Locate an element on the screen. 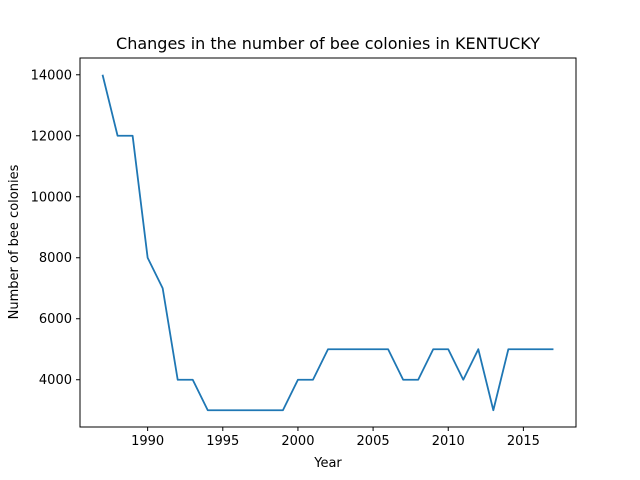 The width and height of the screenshot is (640, 480). x-axis: 1990 1995 2000 2005 2010 2015 is located at coordinates (335, 438).